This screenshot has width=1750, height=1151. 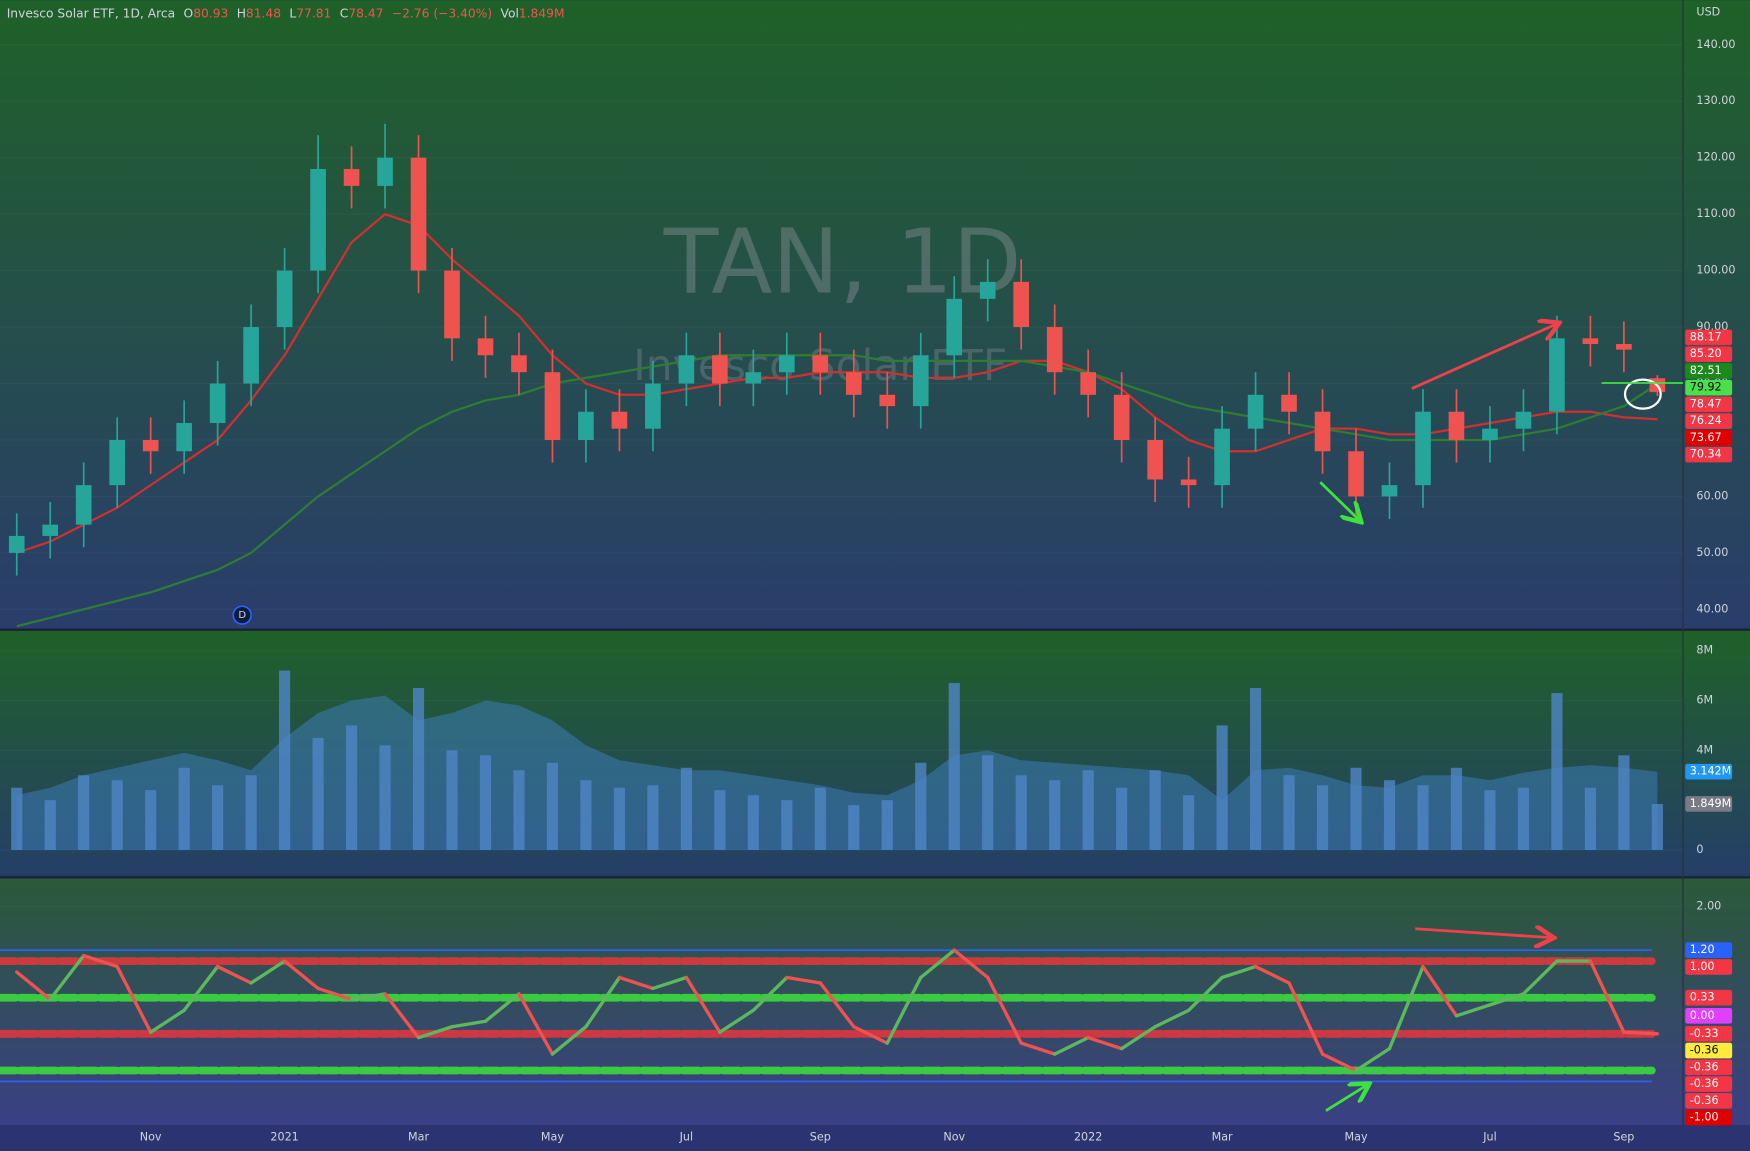 What do you see at coordinates (842, 262) in the screenshot?
I see `watermark-symbol: TAN, 1D` at bounding box center [842, 262].